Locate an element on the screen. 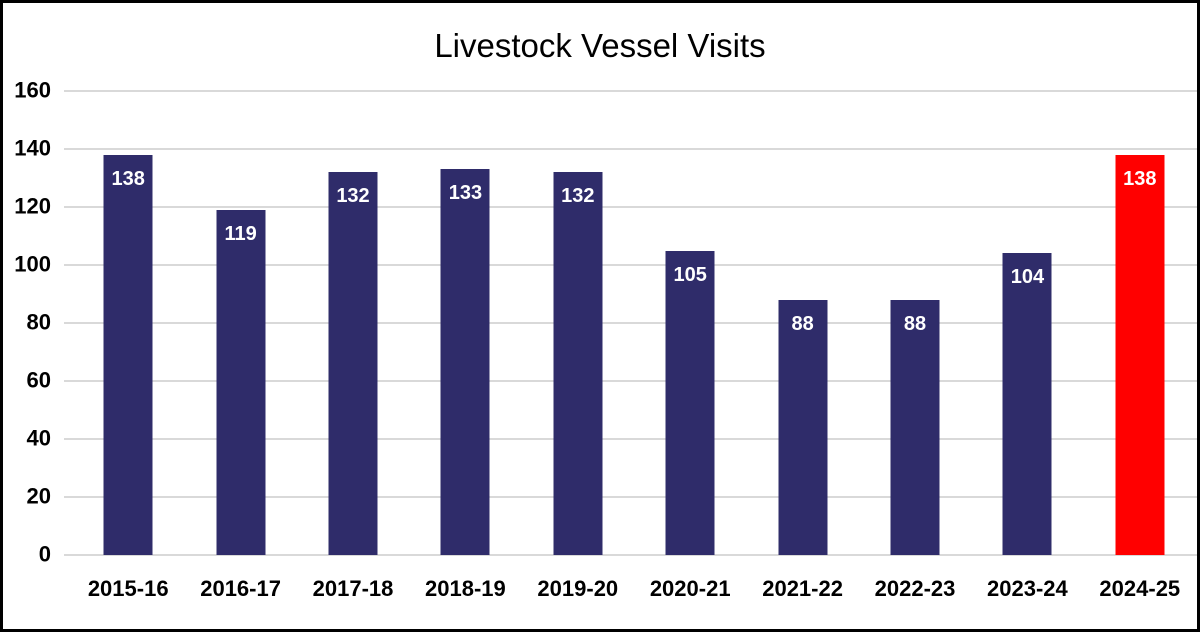 The height and width of the screenshot is (632, 1200). y-axis-tick-label: 40 is located at coordinates (38, 438).